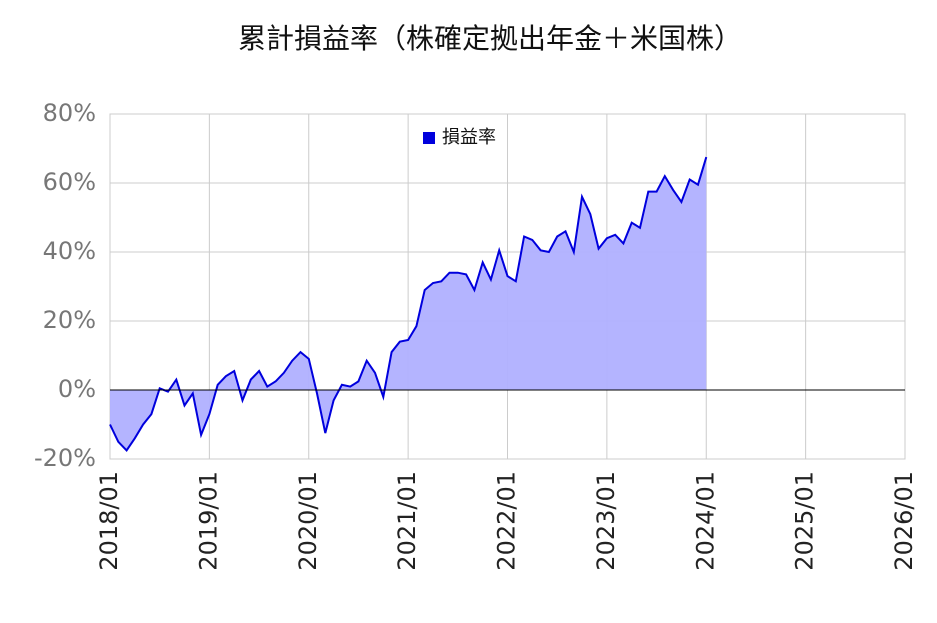 Image resolution: width=937 pixels, height=623 pixels. What do you see at coordinates (69, 251) in the screenshot?
I see `y-tick-label: 40%` at bounding box center [69, 251].